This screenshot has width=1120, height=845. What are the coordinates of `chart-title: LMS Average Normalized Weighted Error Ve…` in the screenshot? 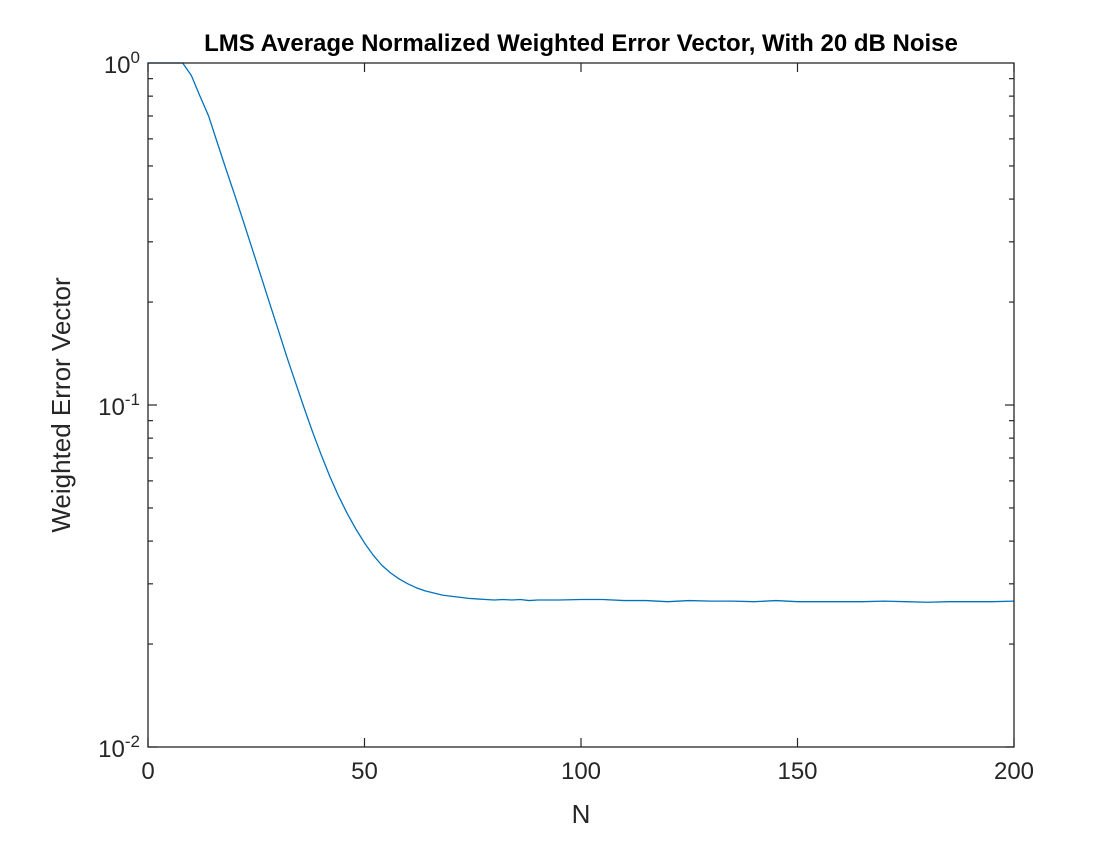 It's located at (581, 43).